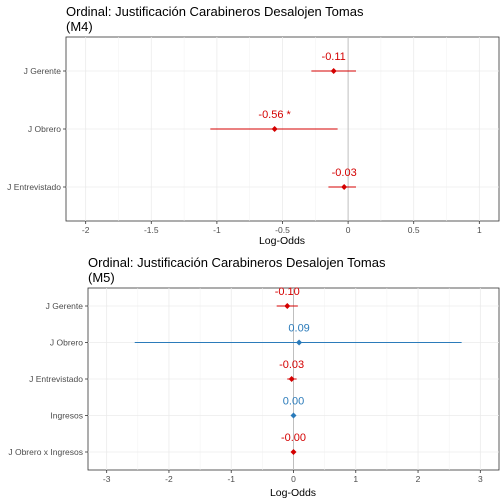 The height and width of the screenshot is (504, 504). What do you see at coordinates (334, 57) in the screenshot?
I see `estimate-label: -0.11` at bounding box center [334, 57].